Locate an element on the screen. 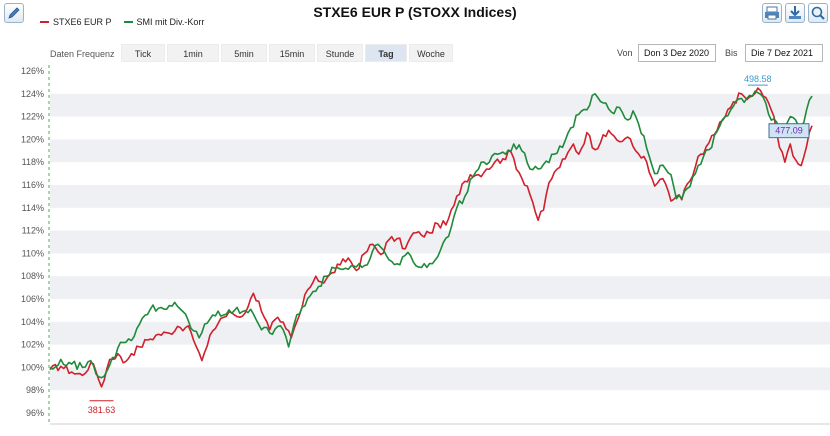 Image resolution: width=830 pixels, height=436 pixels. y-tick-label: 98% is located at coordinates (35, 390).